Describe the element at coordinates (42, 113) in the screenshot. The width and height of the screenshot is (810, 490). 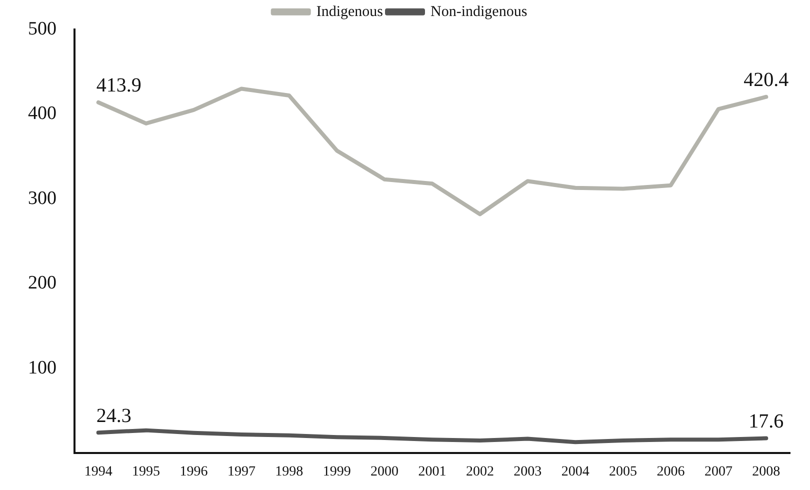
I see `y-tick-label: 400` at that location.